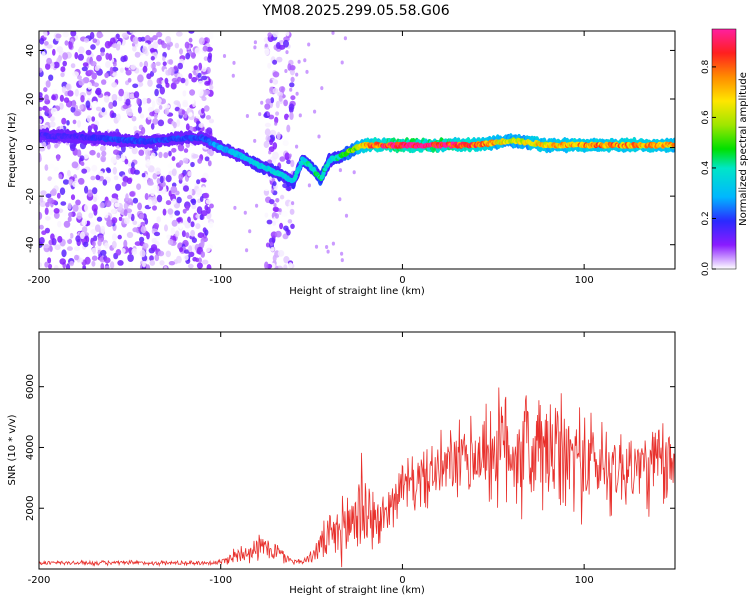  Describe the element at coordinates (39, 580) in the screenshot. I see `x-tick-label: -200` at that location.